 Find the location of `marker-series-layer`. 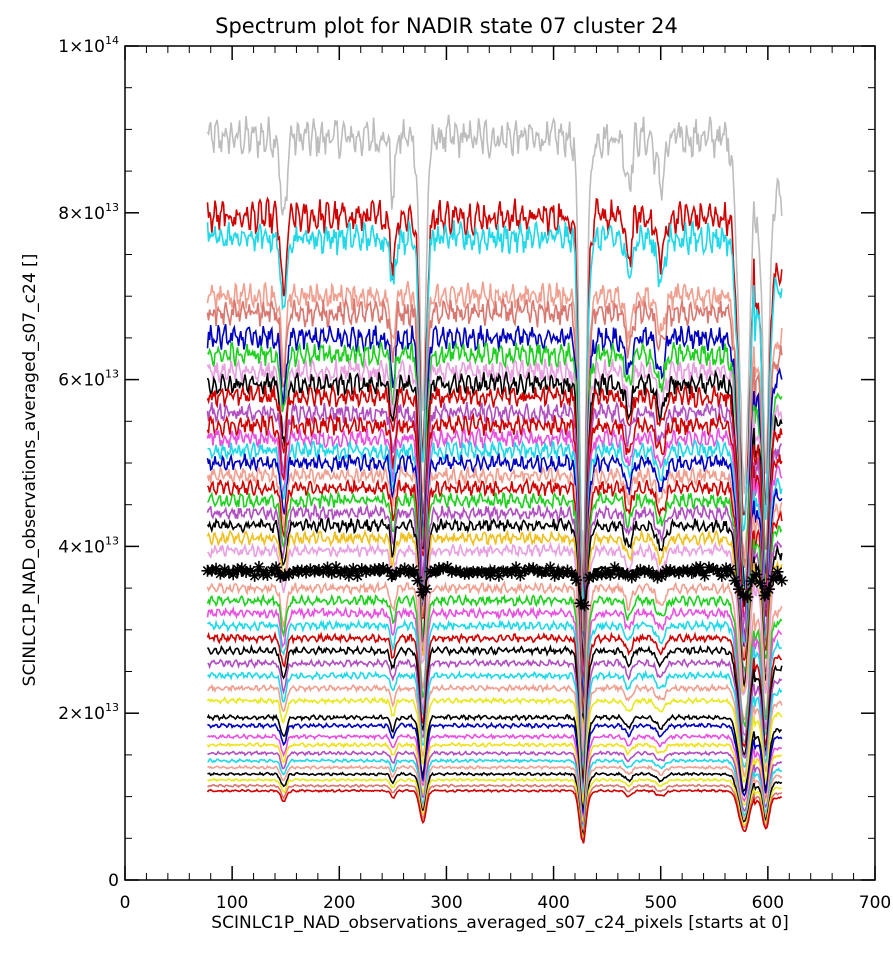

marker-series-layer is located at coordinates (494, 586).